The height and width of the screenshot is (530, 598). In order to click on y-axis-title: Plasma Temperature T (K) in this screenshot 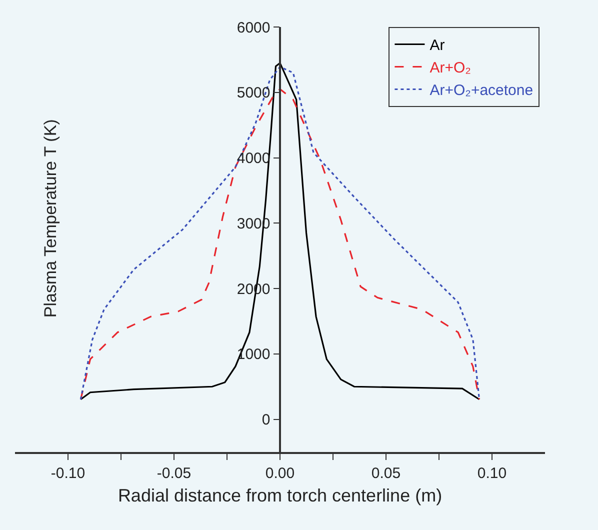, I will do `click(50, 218)`.